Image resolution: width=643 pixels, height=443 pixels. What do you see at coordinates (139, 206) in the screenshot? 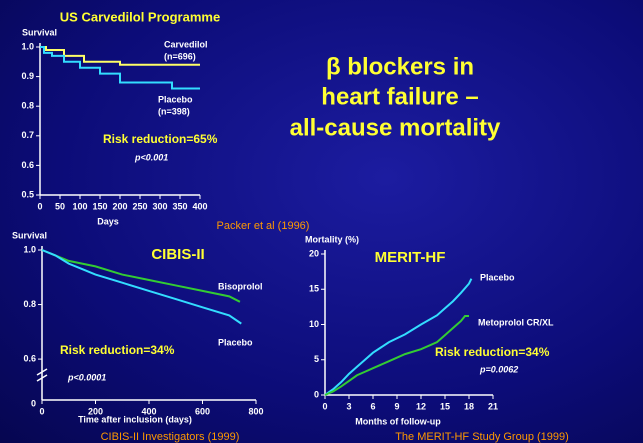
I see `x-tick-label: 250` at bounding box center [139, 206].